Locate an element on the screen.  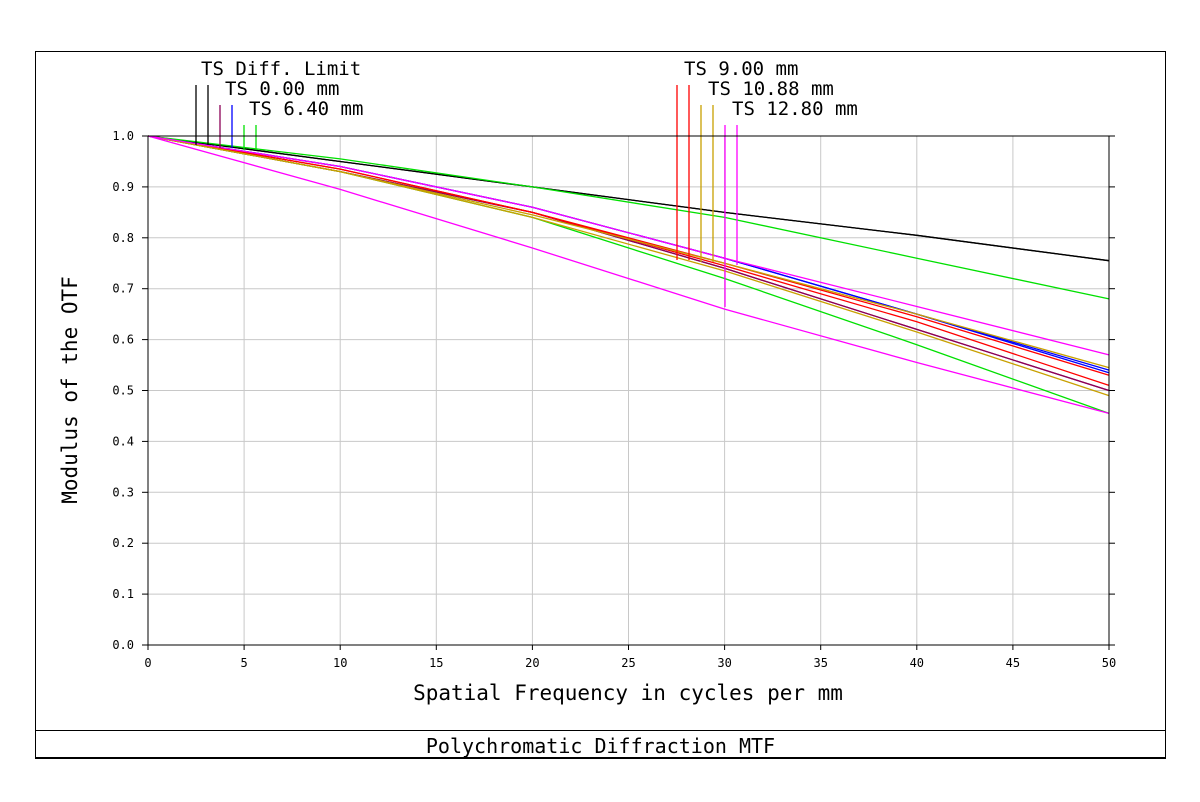
x-tick-label: 10 is located at coordinates (340, 663).